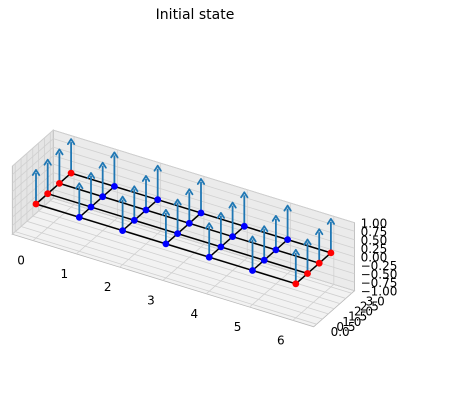 This screenshot has height=409, width=451. Describe the element at coordinates (374, 232) in the screenshot. I see `z-tick-label: 0.75` at that location.